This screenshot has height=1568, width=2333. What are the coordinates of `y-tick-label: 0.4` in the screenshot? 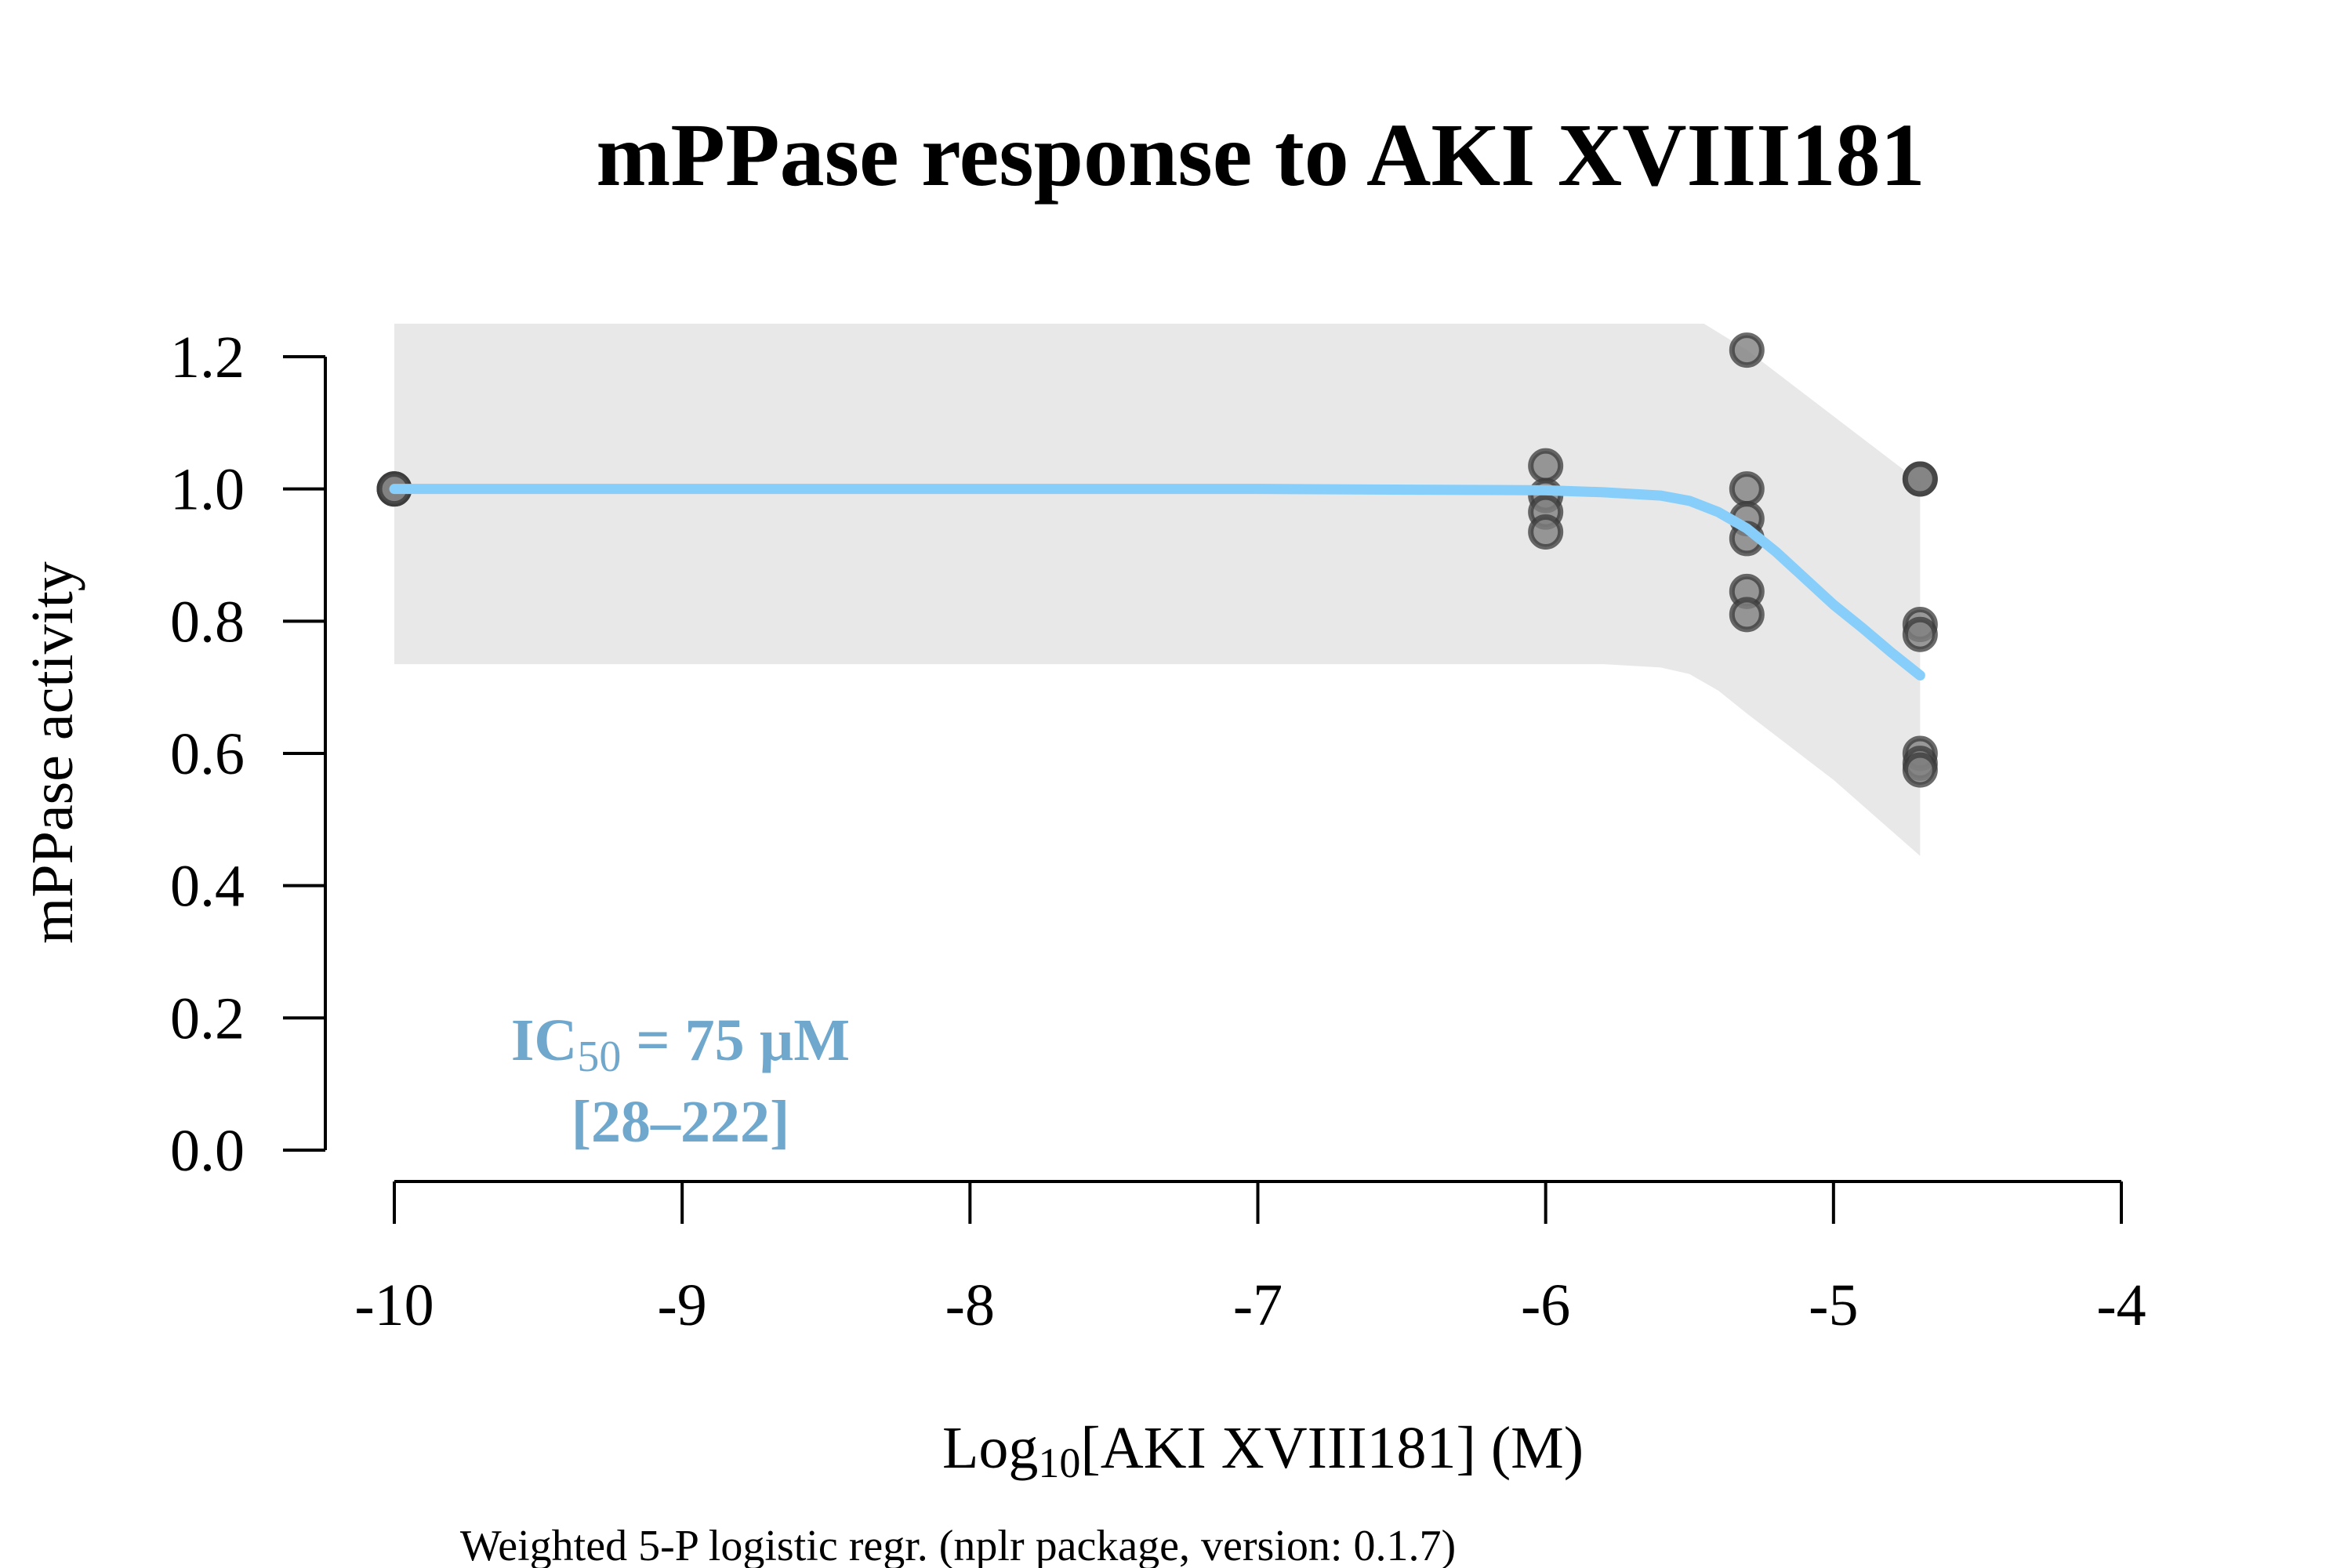 It's located at (207, 887).